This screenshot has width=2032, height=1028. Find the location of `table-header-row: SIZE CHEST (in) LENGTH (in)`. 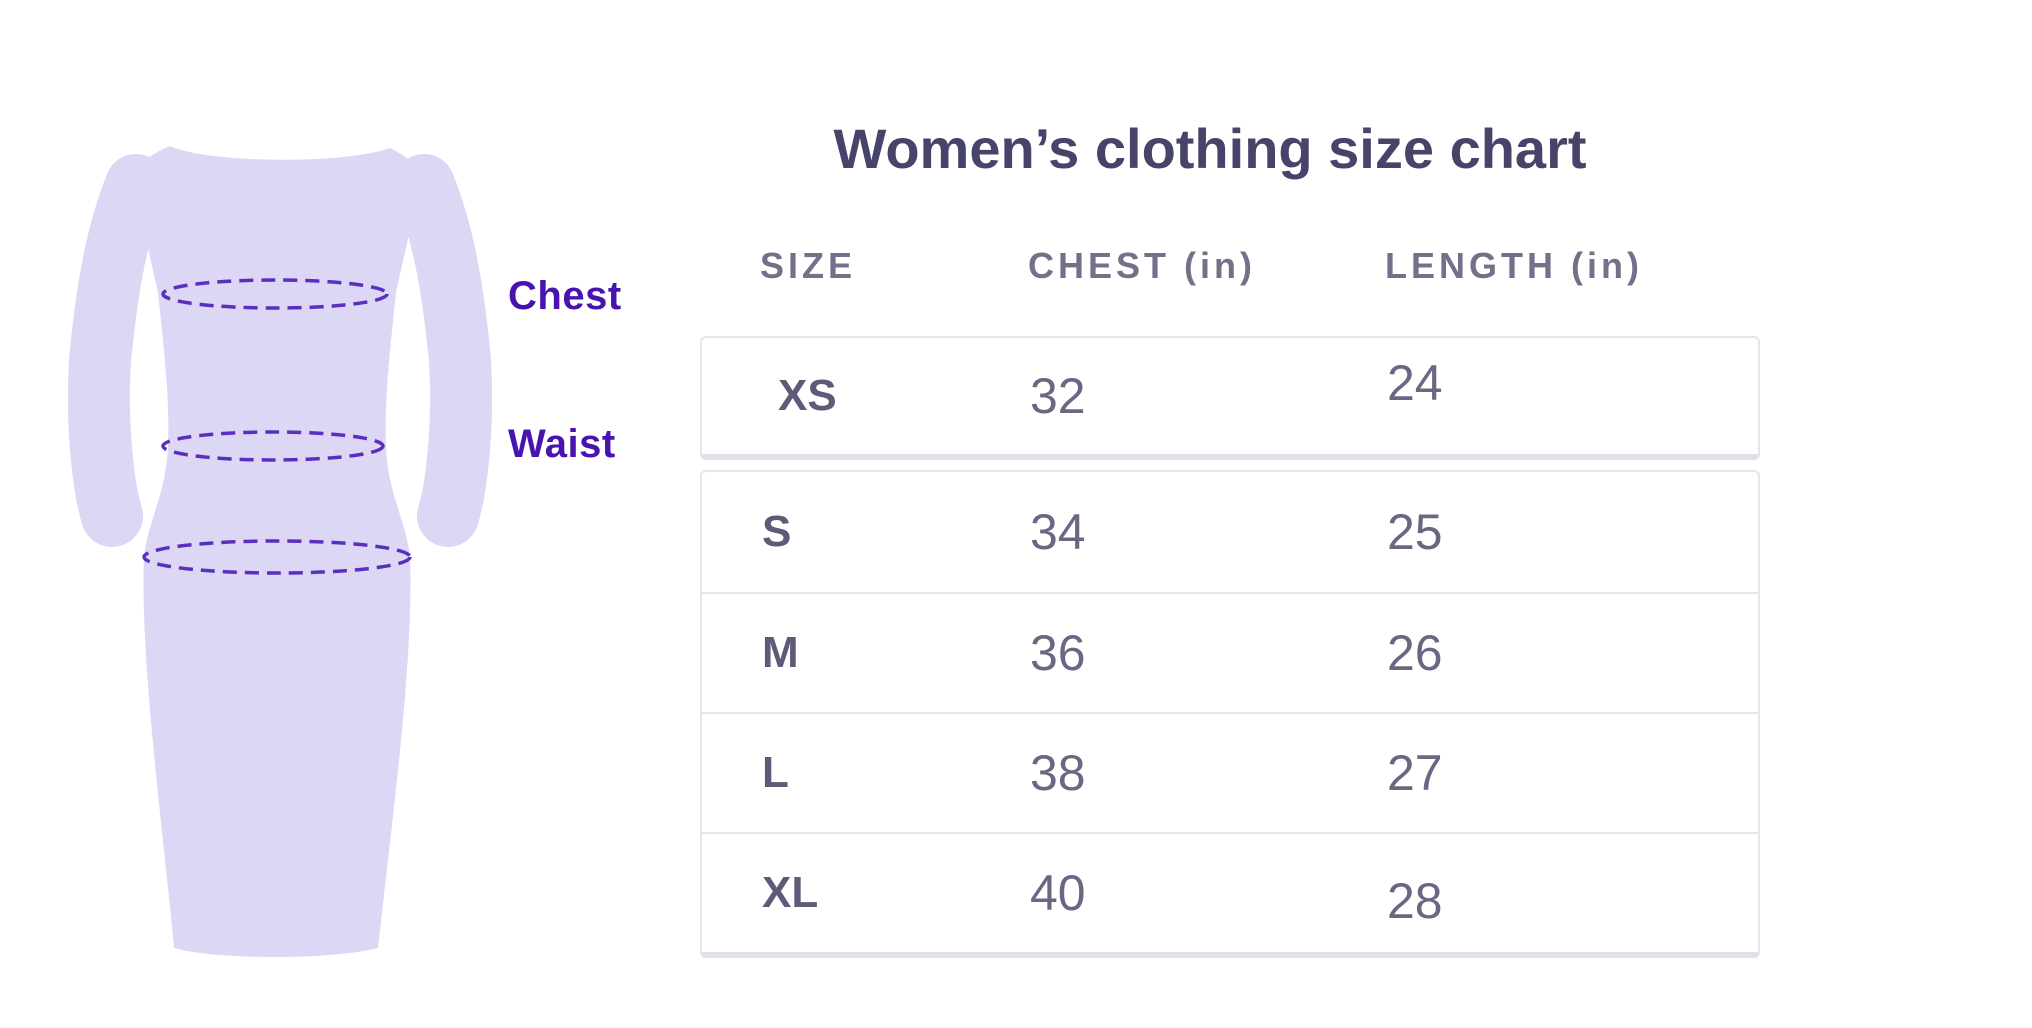

table-header-row: SIZE CHEST (in) LENGTH (in) is located at coordinates (1230, 266).